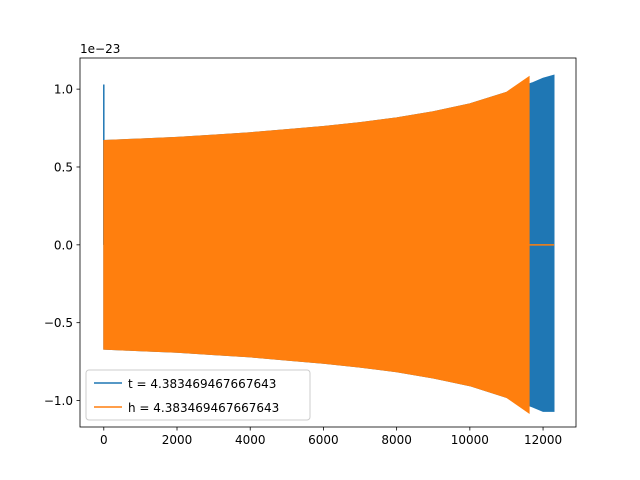 The width and height of the screenshot is (640, 480). Describe the element at coordinates (203, 408) in the screenshot. I see `legend-label-h: h = 4.383469467667643` at that location.